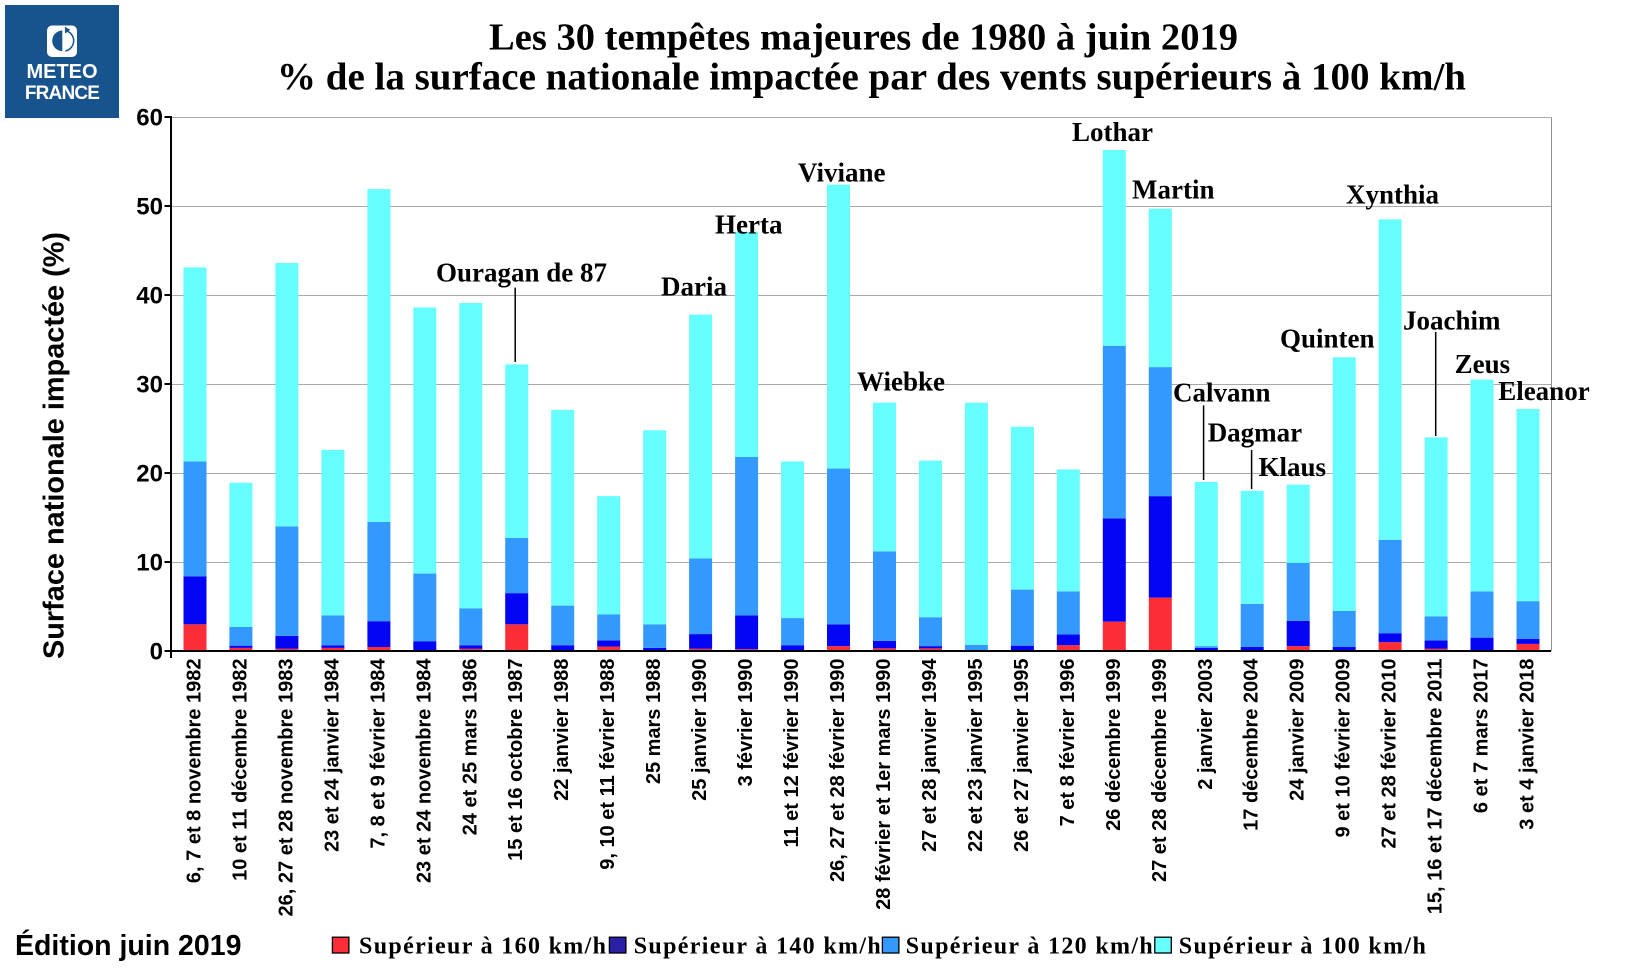 The height and width of the screenshot is (974, 1640). What do you see at coordinates (482, 947) in the screenshot?
I see `svg-text: Supérieur à 160 km/h` at bounding box center [482, 947].